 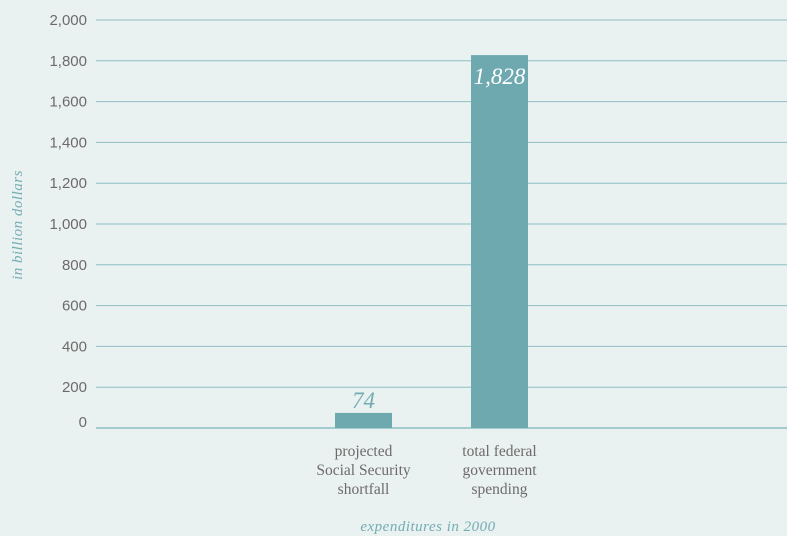 I want to click on y-tick-label: 1,600, so click(x=68, y=102).